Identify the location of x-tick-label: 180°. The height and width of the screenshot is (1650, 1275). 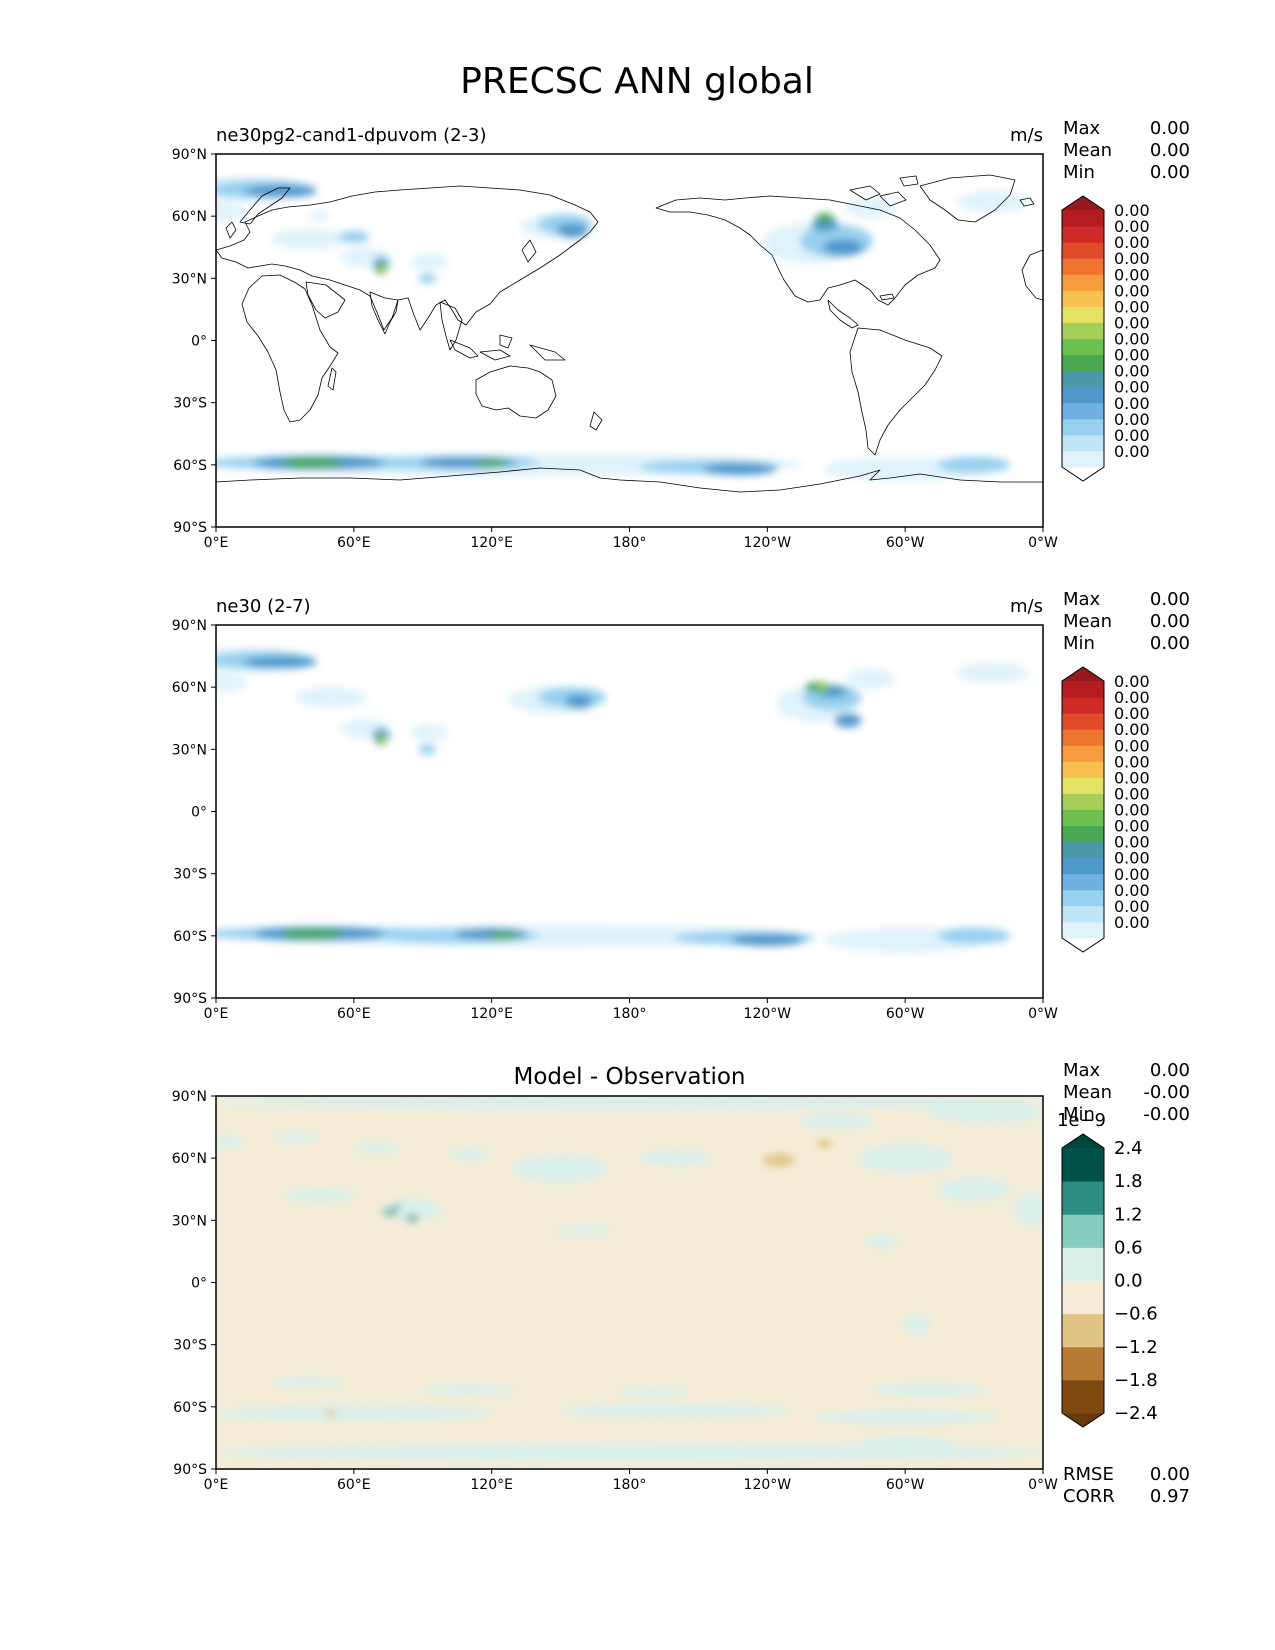
(630, 543).